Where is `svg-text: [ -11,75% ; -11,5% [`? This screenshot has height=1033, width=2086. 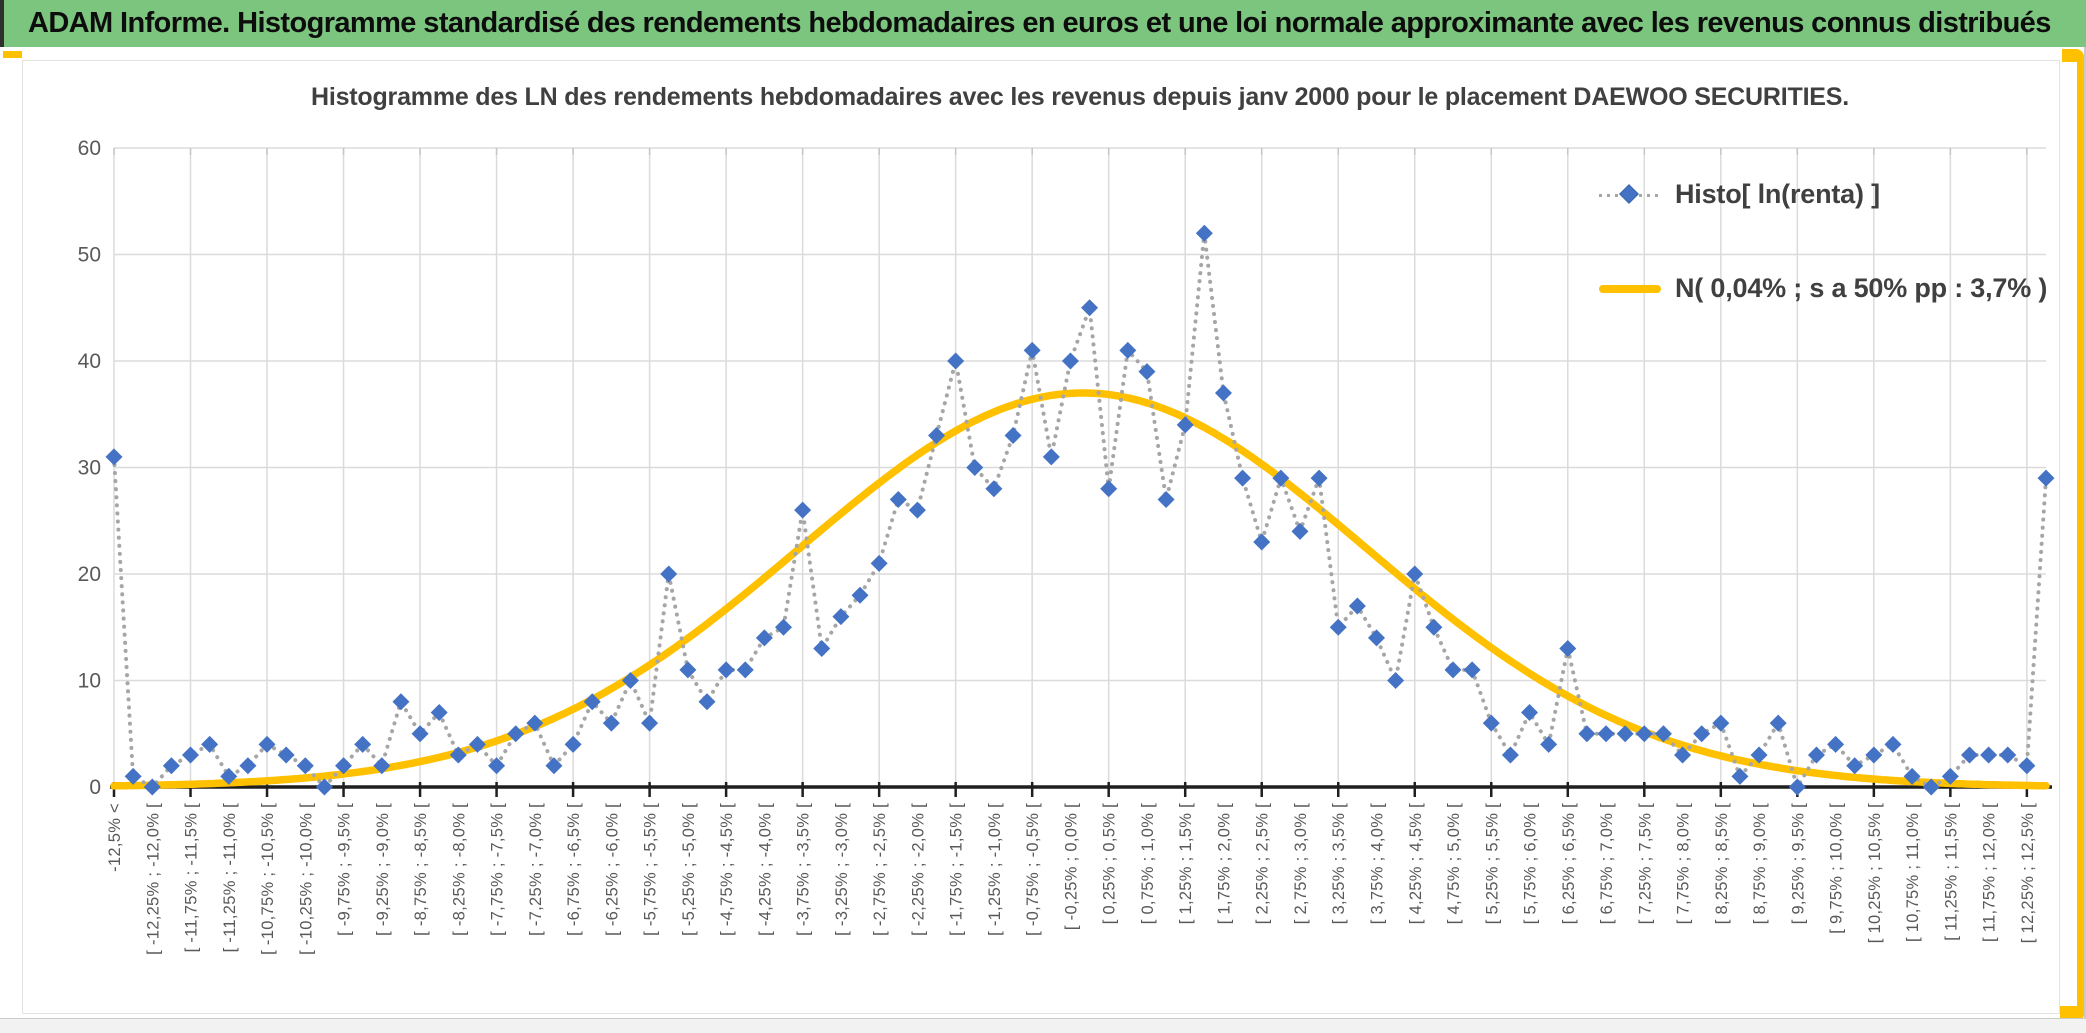
svg-text: [ -11,75% ; -11,5% [ is located at coordinates (192, 877).